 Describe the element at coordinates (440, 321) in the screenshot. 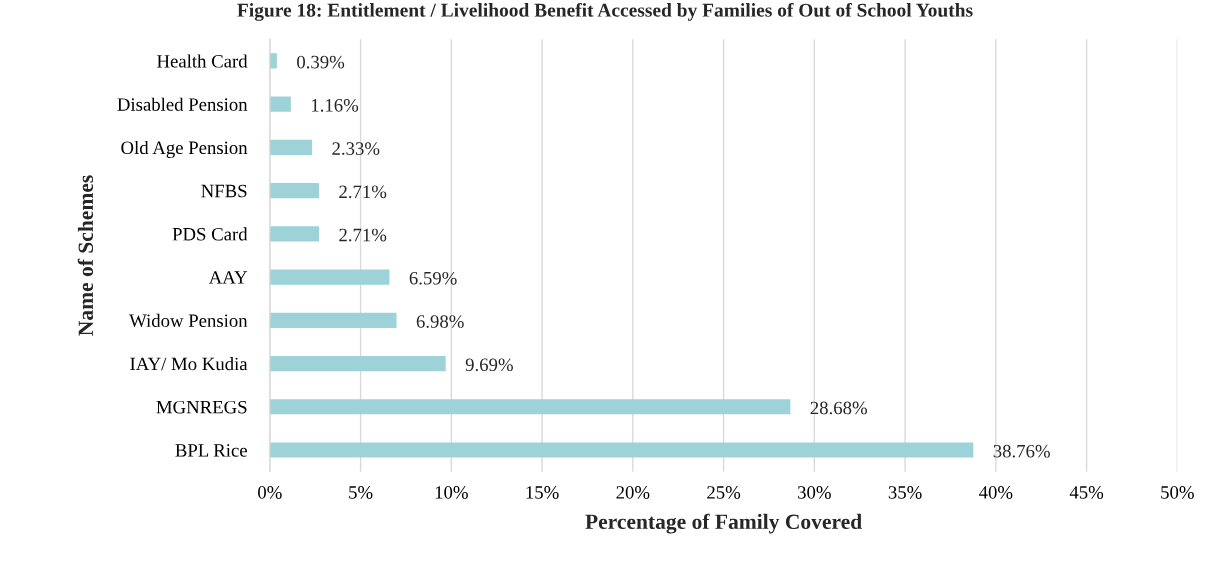

I see `data-label: 6.98%` at that location.